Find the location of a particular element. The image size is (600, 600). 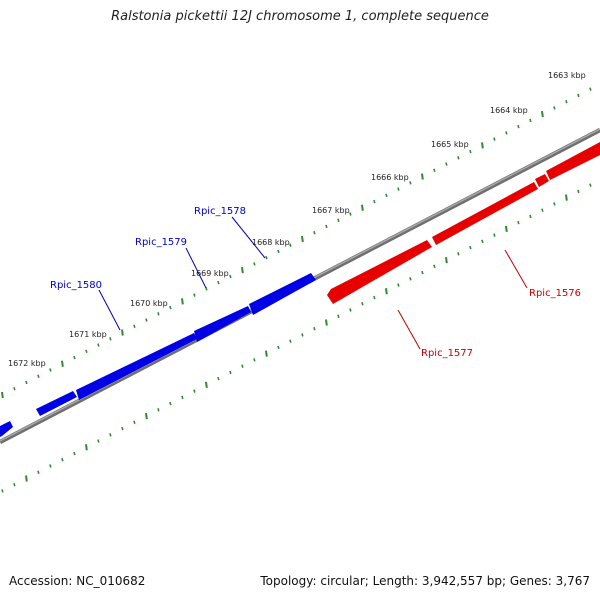

reverse-genes is located at coordinates (463, 223).